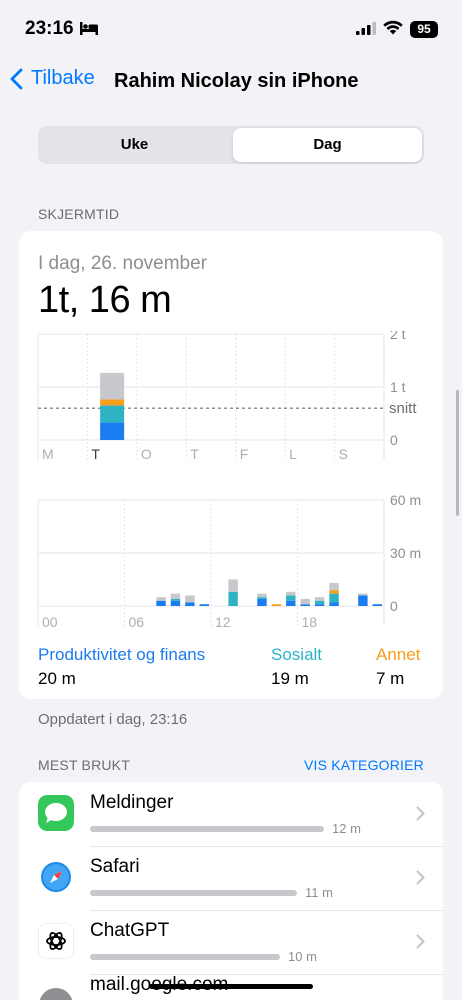 The image size is (462, 1000). Describe the element at coordinates (105, 300) in the screenshot. I see `total-screen-time: 1t, 16 m` at that location.